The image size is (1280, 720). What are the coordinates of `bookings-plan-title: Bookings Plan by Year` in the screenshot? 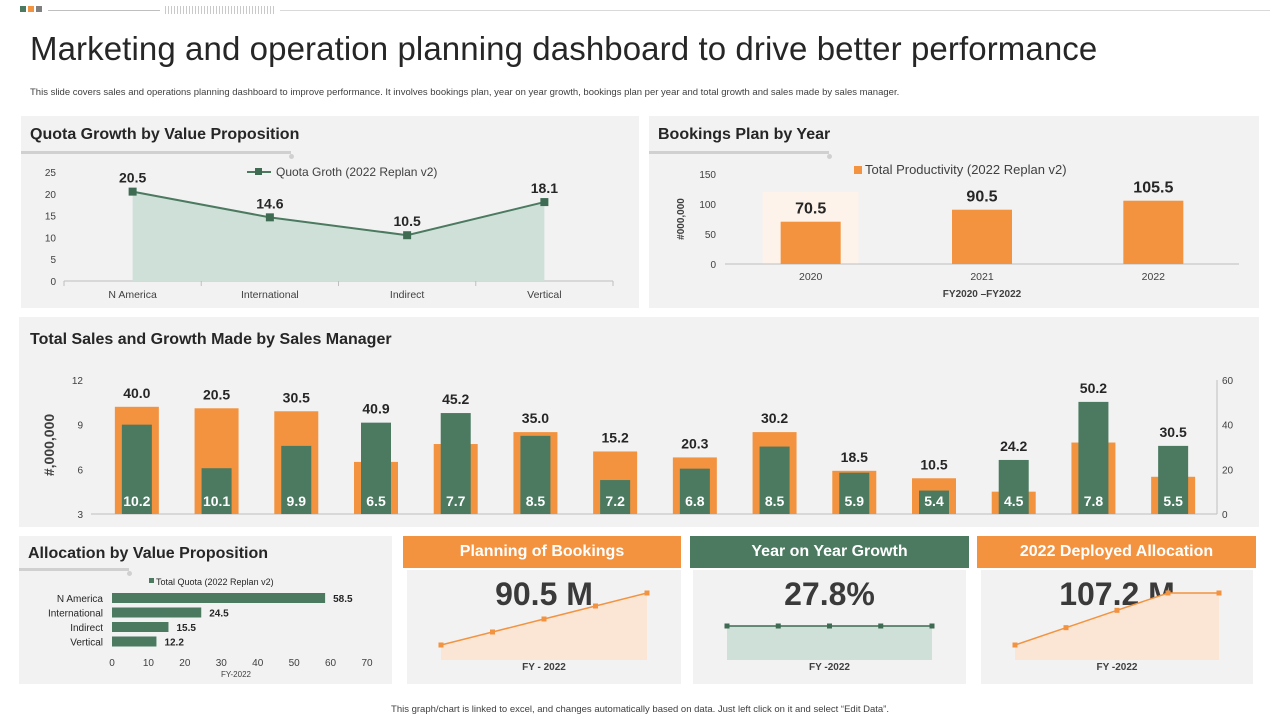 It's located at (744, 134).